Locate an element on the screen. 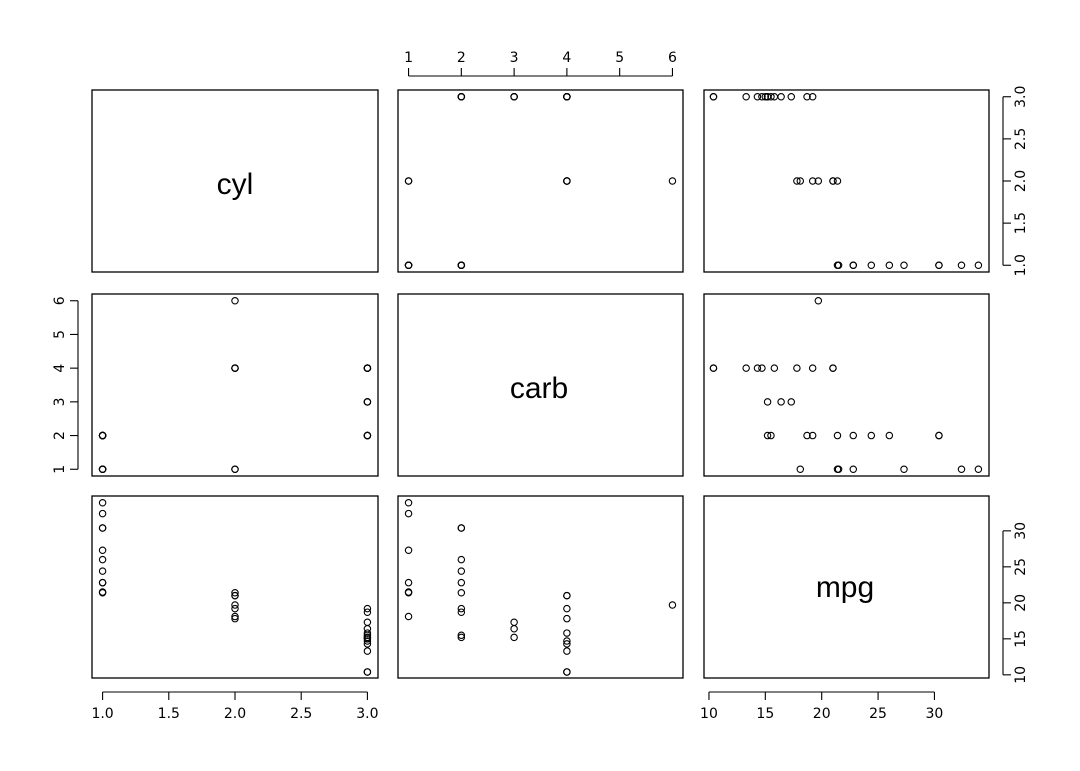  variable-label-mpg: mpg is located at coordinates (845, 587).